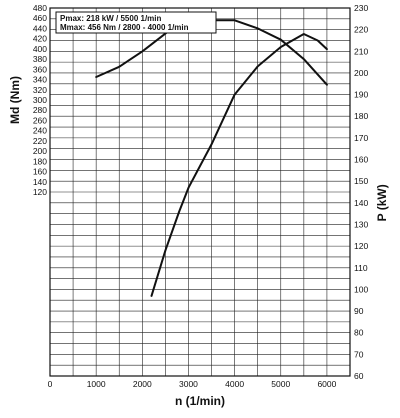 The width and height of the screenshot is (400, 418). What do you see at coordinates (111, 18) in the screenshot?
I see `legend-power-max: Pmax: 218 kW / 5500 1/min` at bounding box center [111, 18].